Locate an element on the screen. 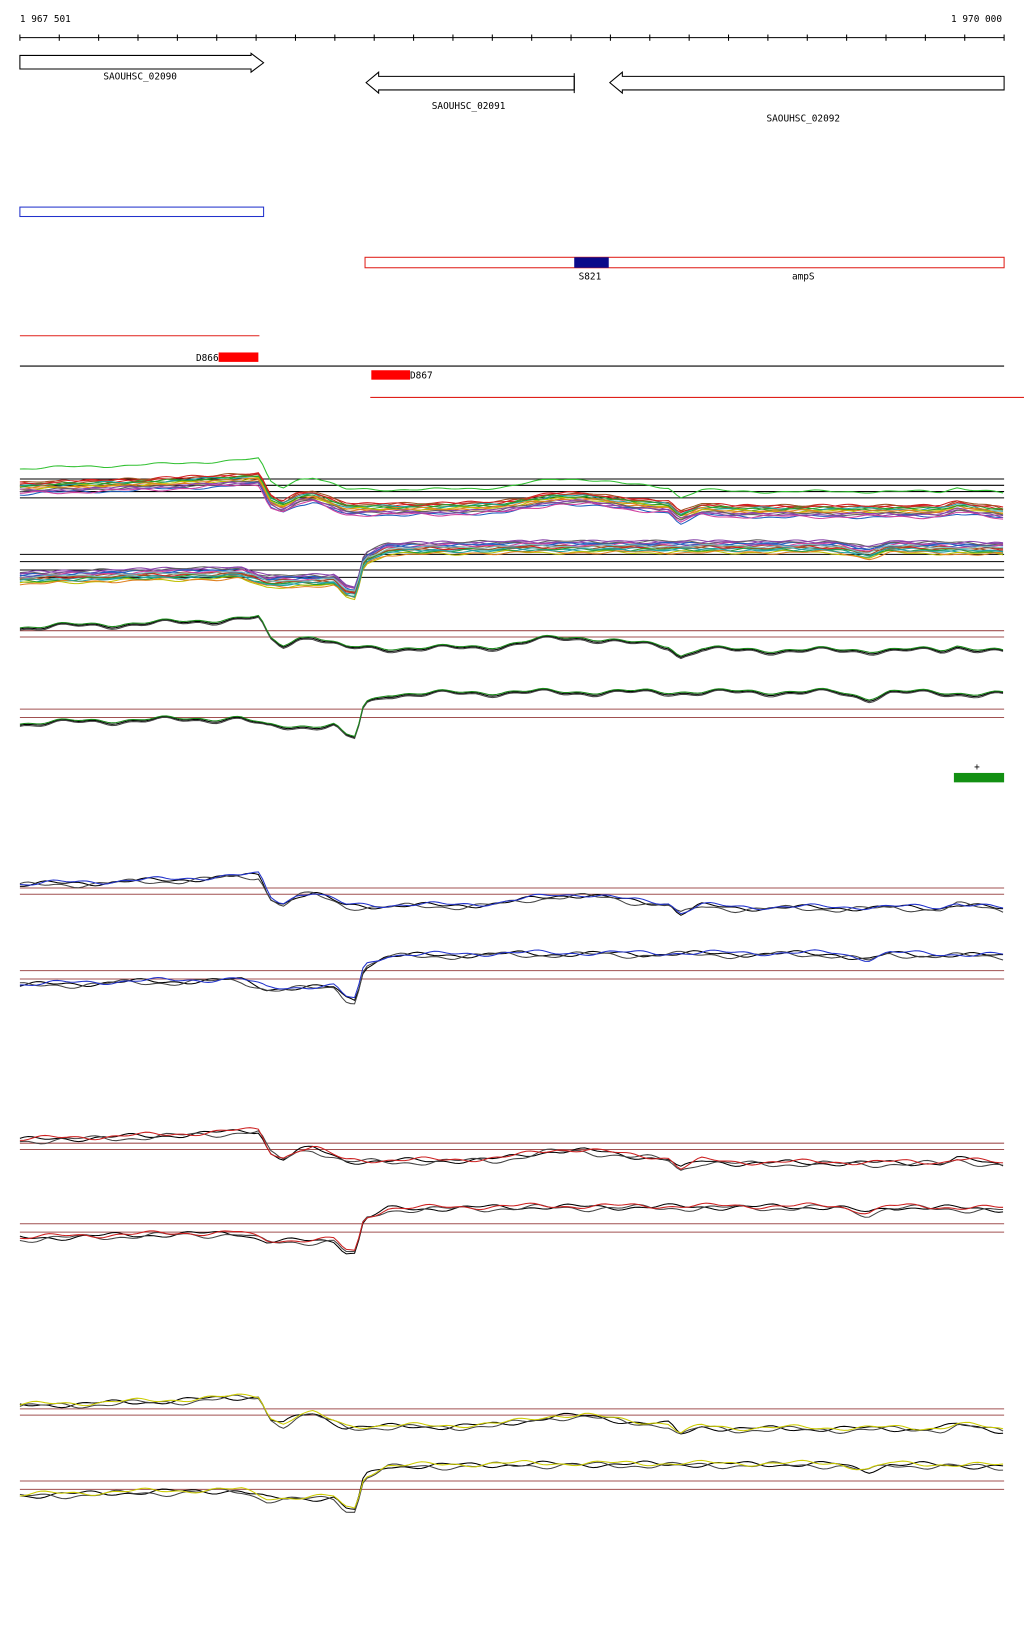 This screenshot has width=1024, height=1640. gene-label: SAOUHSC_02090 is located at coordinates (140, 76).